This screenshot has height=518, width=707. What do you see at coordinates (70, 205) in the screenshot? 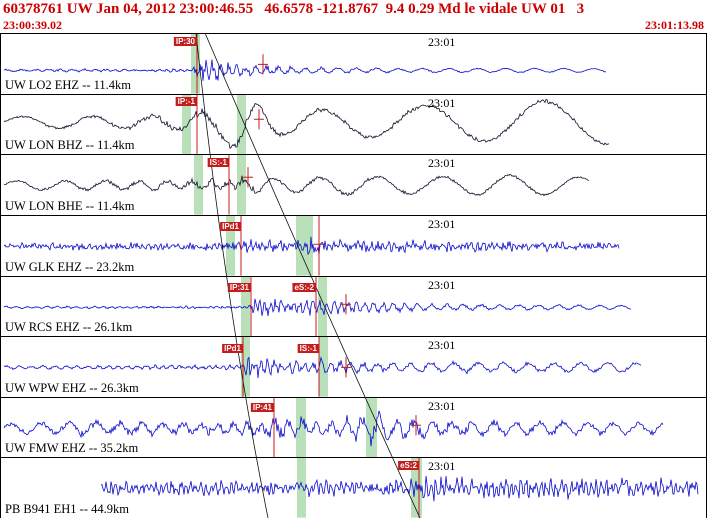
I see `station-label: UW LON BHE -- 11.4km` at bounding box center [70, 205].